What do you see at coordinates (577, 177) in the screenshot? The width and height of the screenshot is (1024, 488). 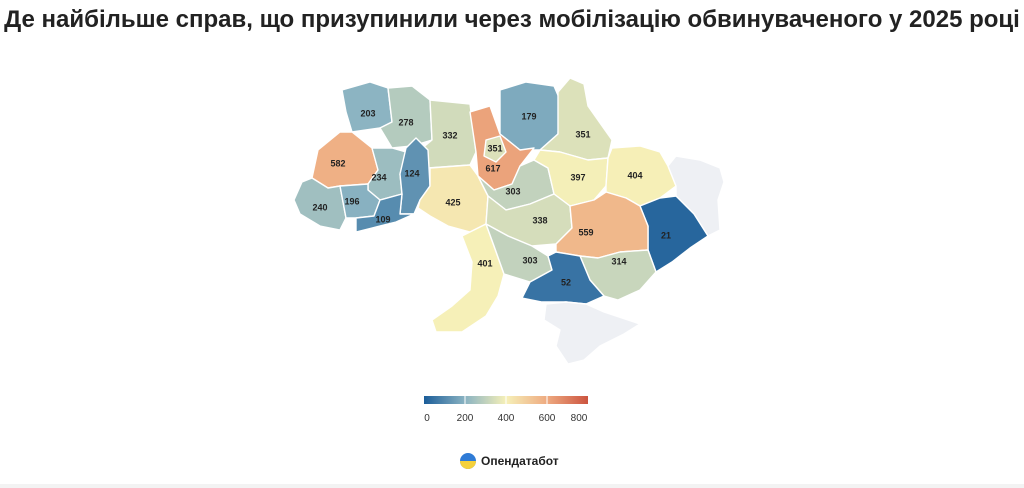 I see `region-label-poltava: 397` at bounding box center [577, 177].